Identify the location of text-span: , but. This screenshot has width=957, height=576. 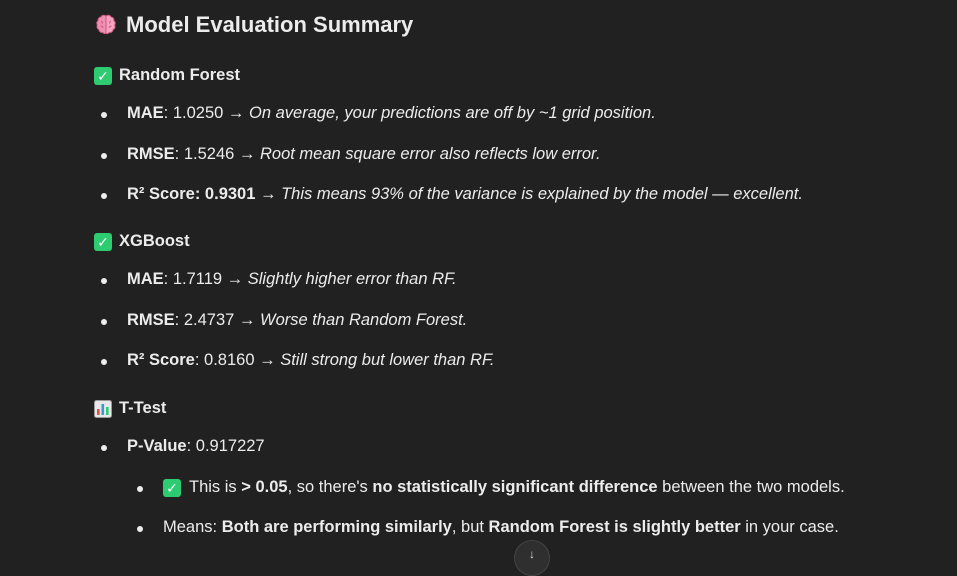
(470, 527).